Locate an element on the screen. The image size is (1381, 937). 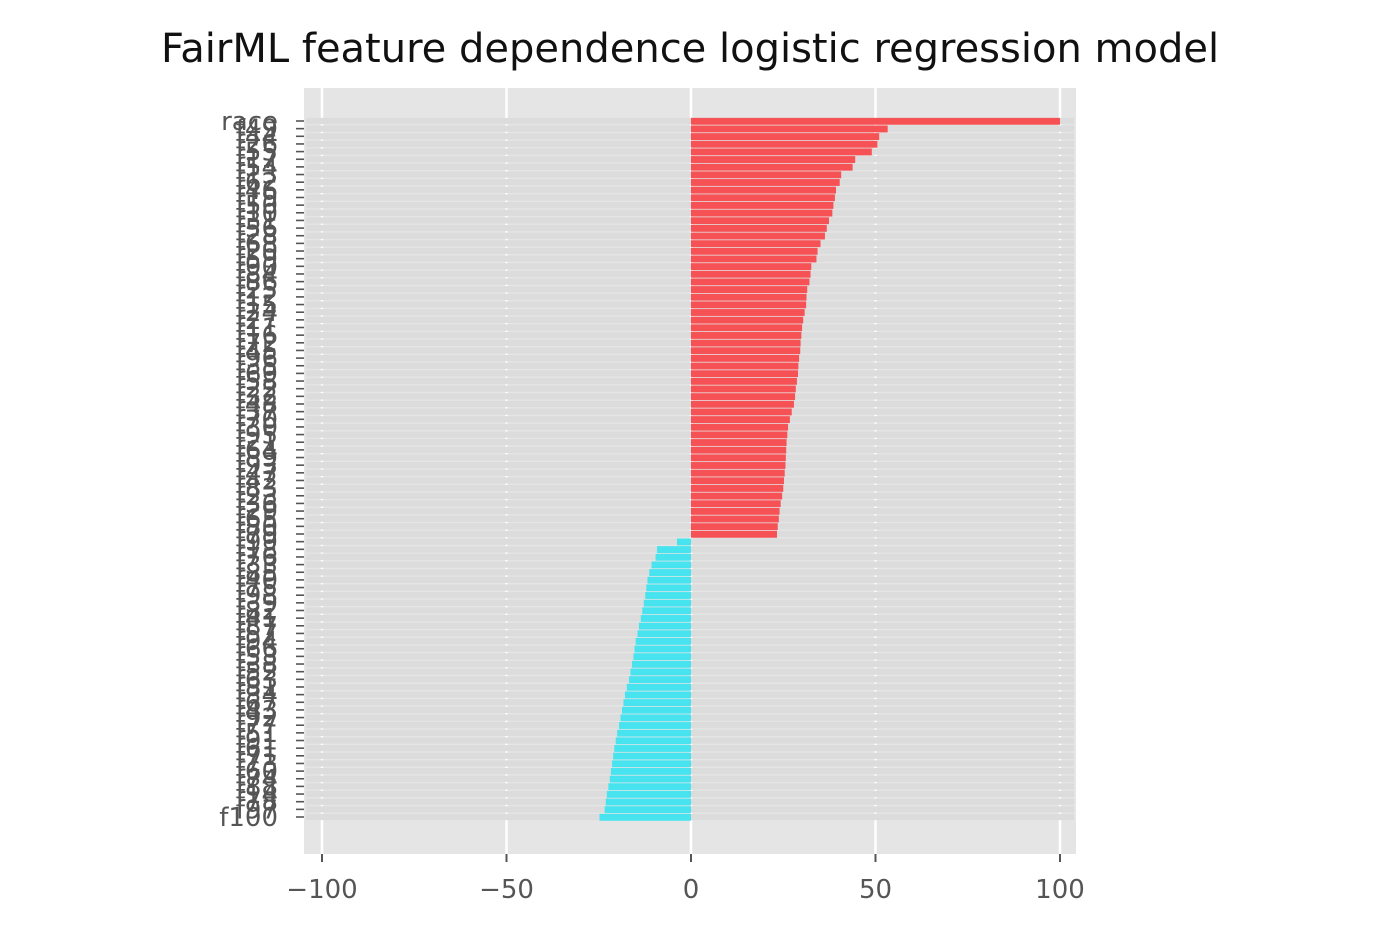
bar-f13 is located at coordinates (766, 175).